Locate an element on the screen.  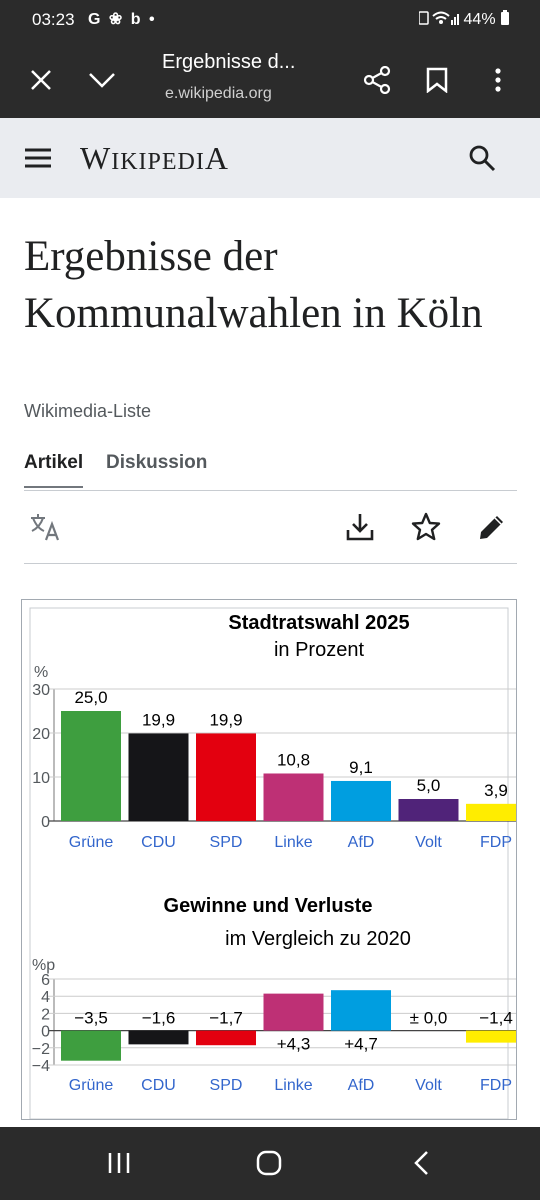
home-button is located at coordinates (269, 1163).